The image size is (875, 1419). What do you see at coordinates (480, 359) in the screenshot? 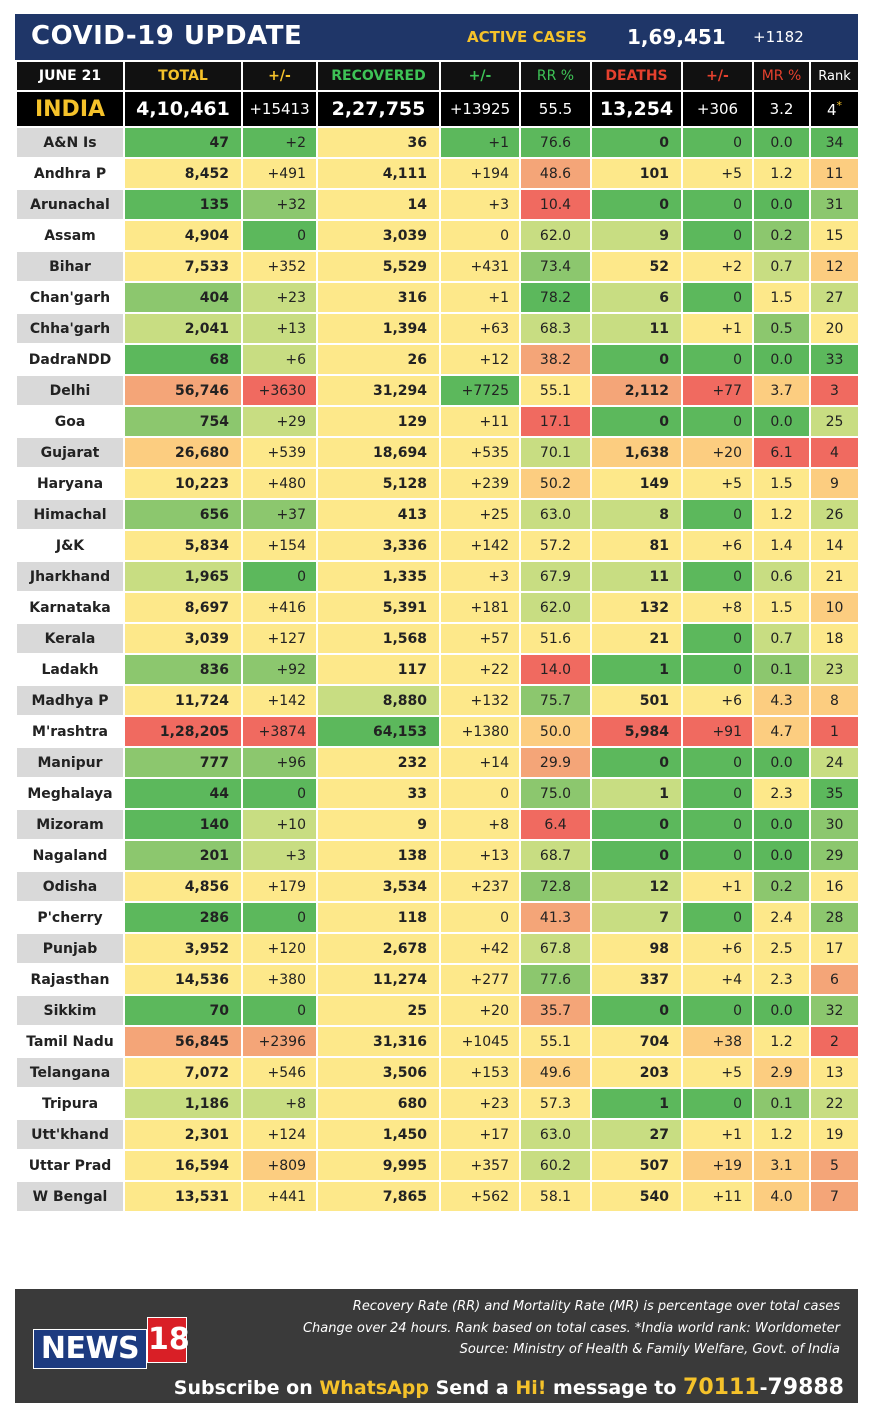
I see `cell-recovered-change: +12` at bounding box center [480, 359].